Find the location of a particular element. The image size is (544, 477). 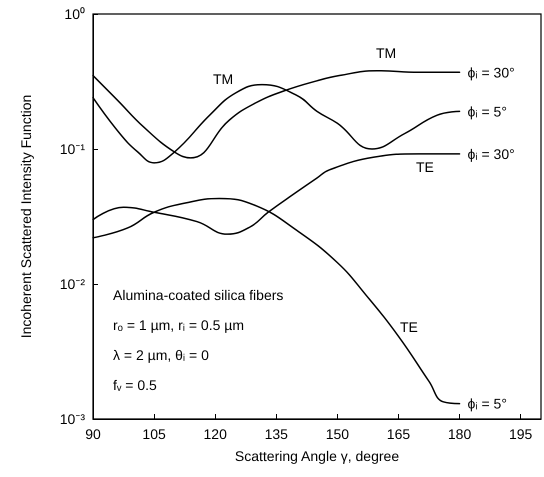

x-tick-label: 120 is located at coordinates (216, 434).